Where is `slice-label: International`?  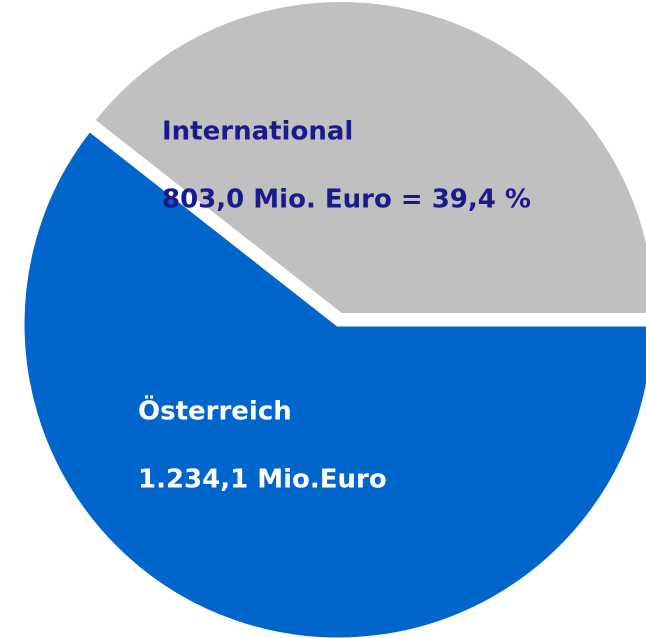 slice-label: International is located at coordinates (257, 132).